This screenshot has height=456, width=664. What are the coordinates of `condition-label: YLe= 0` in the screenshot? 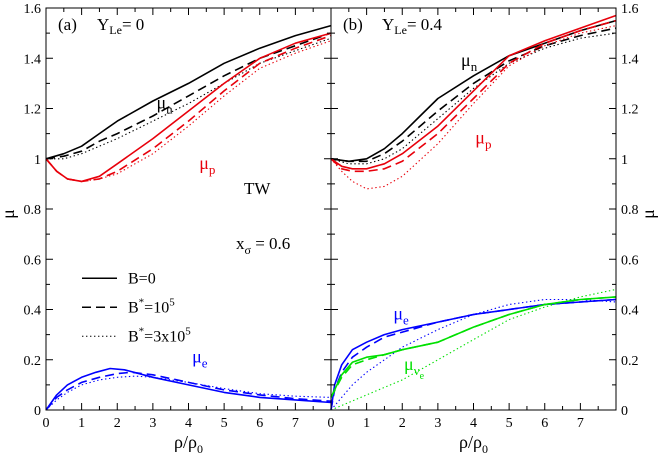 It's located at (120, 26).